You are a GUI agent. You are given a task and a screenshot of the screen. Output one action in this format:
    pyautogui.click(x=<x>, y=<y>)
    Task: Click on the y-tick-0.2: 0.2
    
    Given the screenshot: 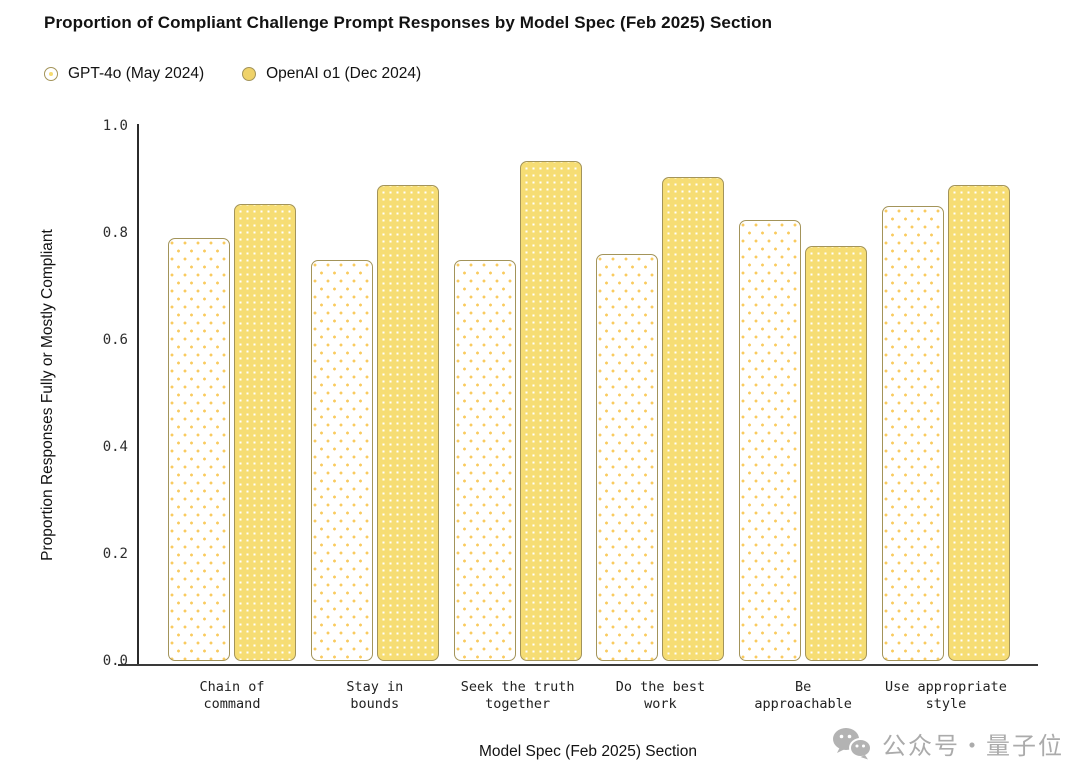 What is the action you would take?
    pyautogui.click(x=115, y=554)
    